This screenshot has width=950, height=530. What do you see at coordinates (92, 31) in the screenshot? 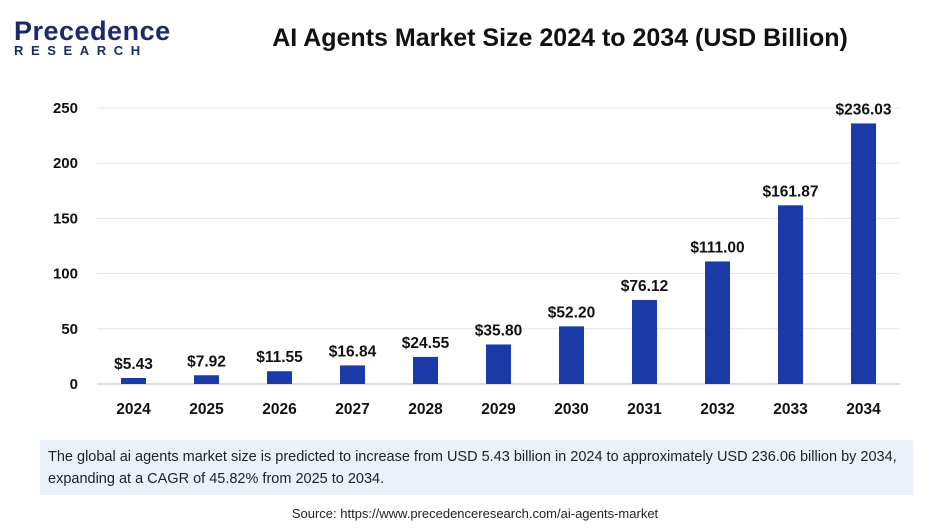
I see `logo-line1: Precedence` at bounding box center [92, 31].